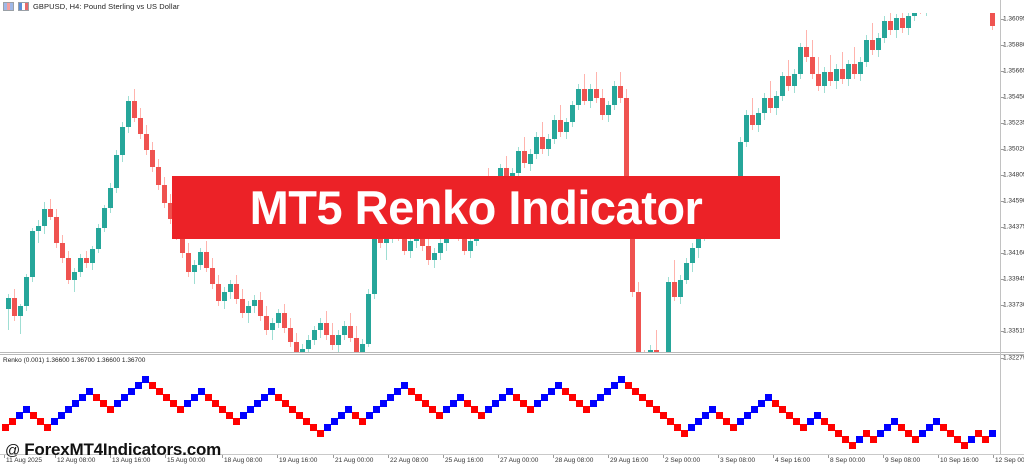 Image resolution: width=1024 pixels, height=469 pixels. What do you see at coordinates (903, 460) in the screenshot?
I see `time-tick-label: 9 Sep 08:00` at bounding box center [903, 460].